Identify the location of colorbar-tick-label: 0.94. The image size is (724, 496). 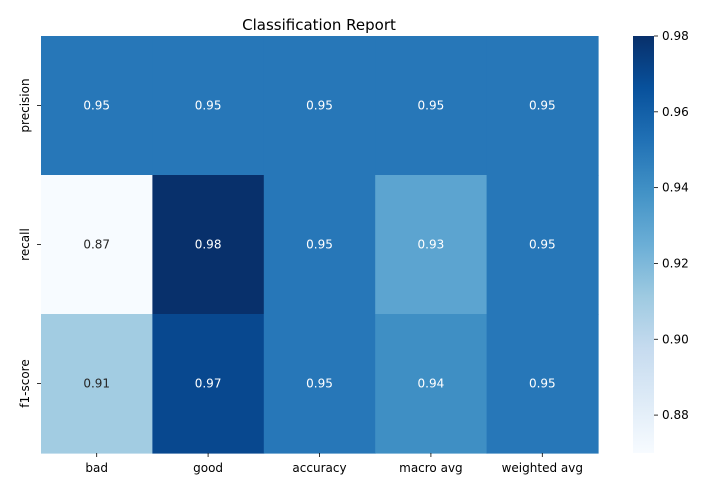
(675, 188).